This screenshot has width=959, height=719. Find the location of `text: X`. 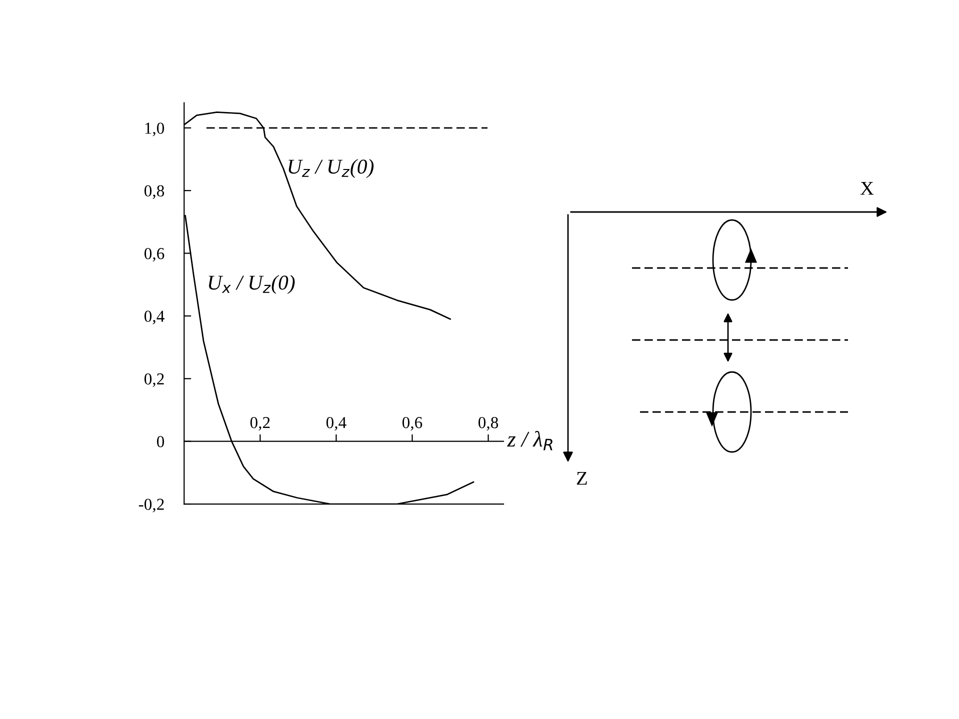

text: X is located at coordinates (867, 188).